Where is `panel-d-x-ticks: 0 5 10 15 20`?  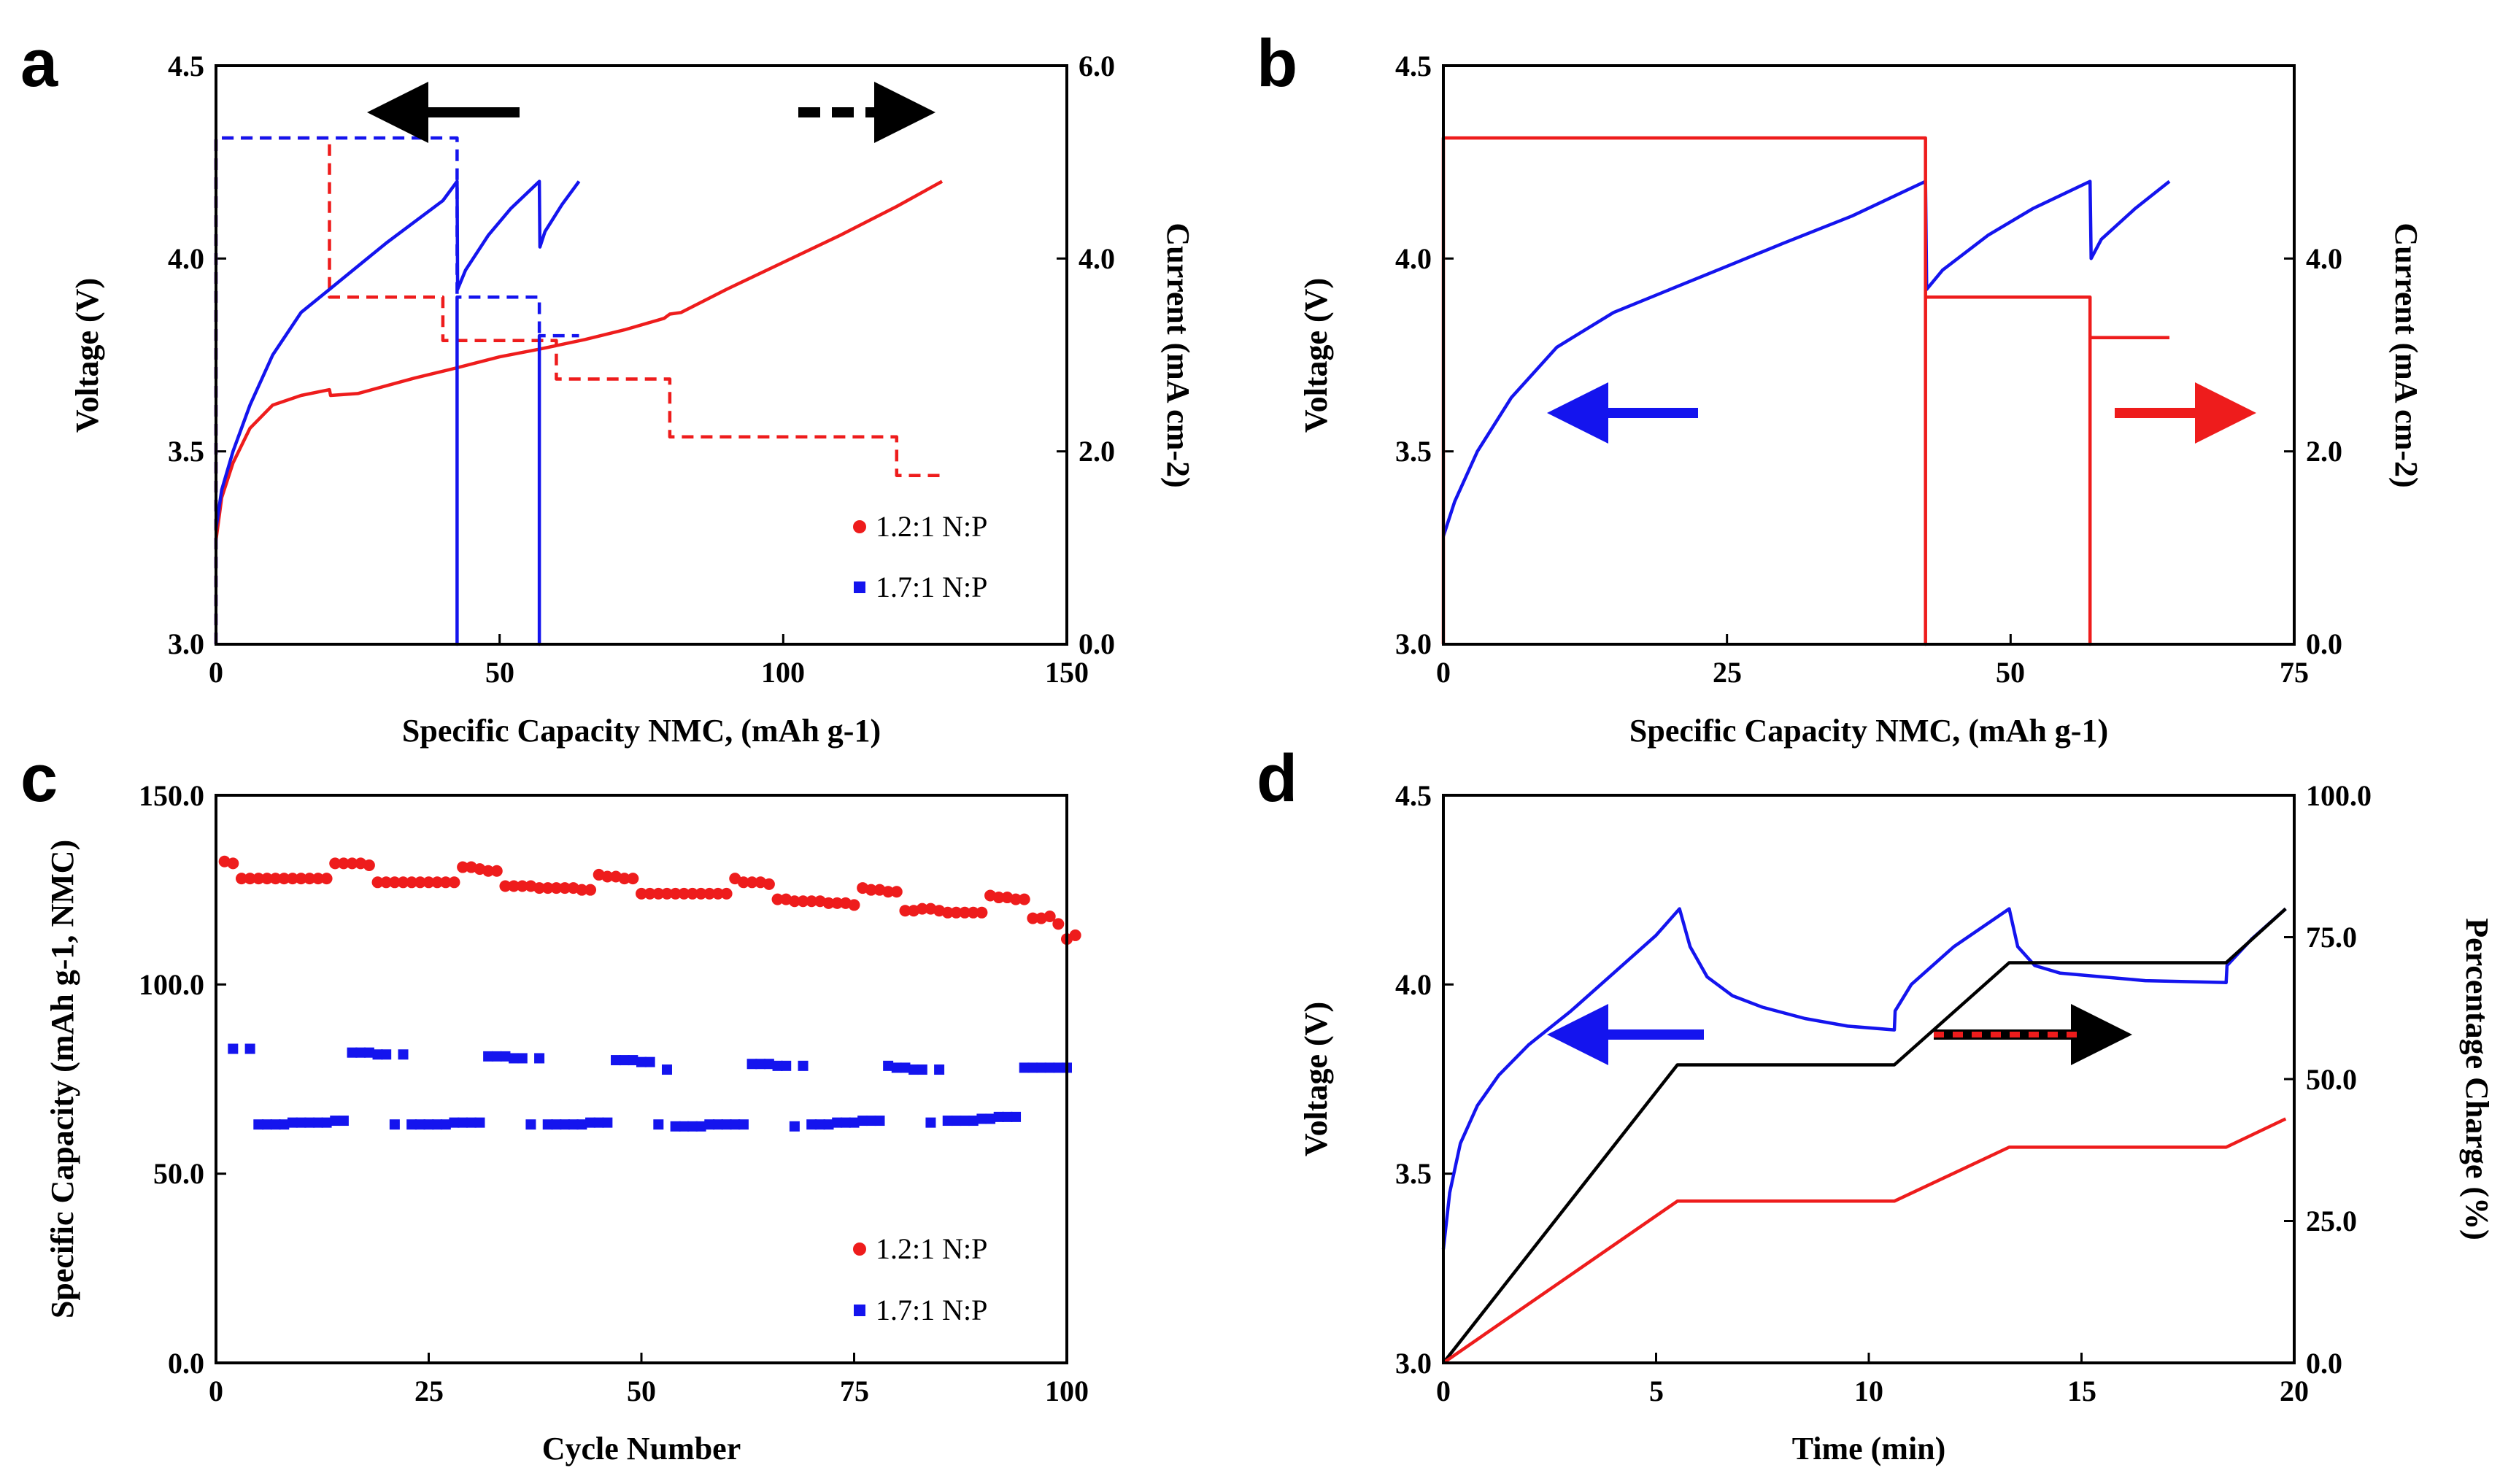 panel-d-x-ticks: 0 5 10 15 20 is located at coordinates (1872, 1391).